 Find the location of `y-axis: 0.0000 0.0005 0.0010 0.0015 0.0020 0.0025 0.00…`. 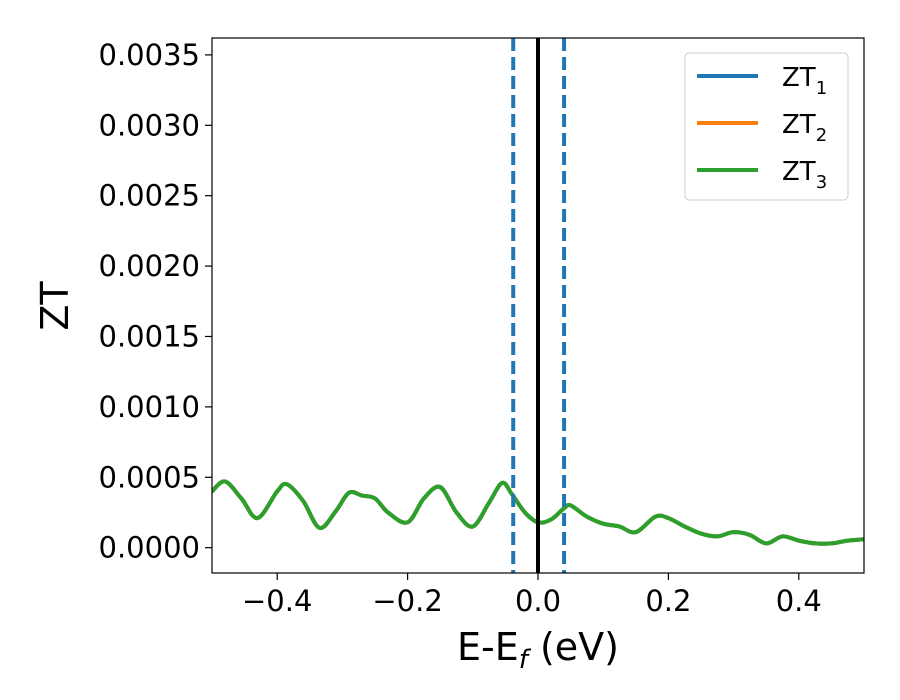

y-axis: 0.0000 0.0005 0.0010 0.0015 0.0020 0.0025 0.00… is located at coordinates (155, 301).